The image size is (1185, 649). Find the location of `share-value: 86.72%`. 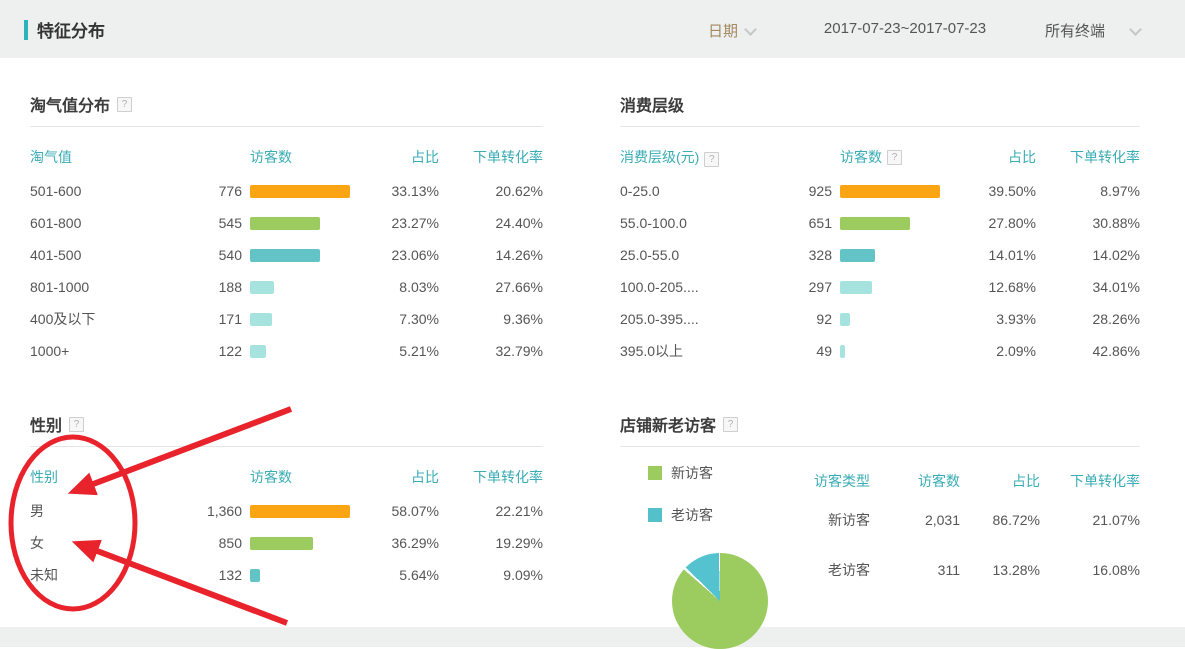

share-value: 86.72% is located at coordinates (1016, 520).